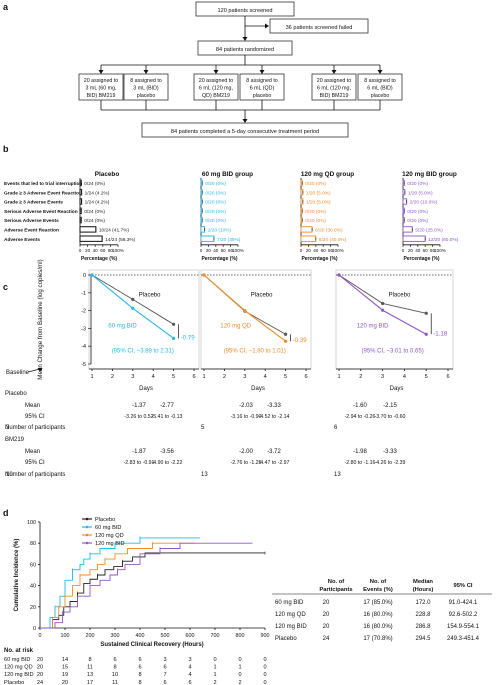 The width and height of the screenshot is (496, 685). I want to click on d-risk-value: 10, so click(115, 675).